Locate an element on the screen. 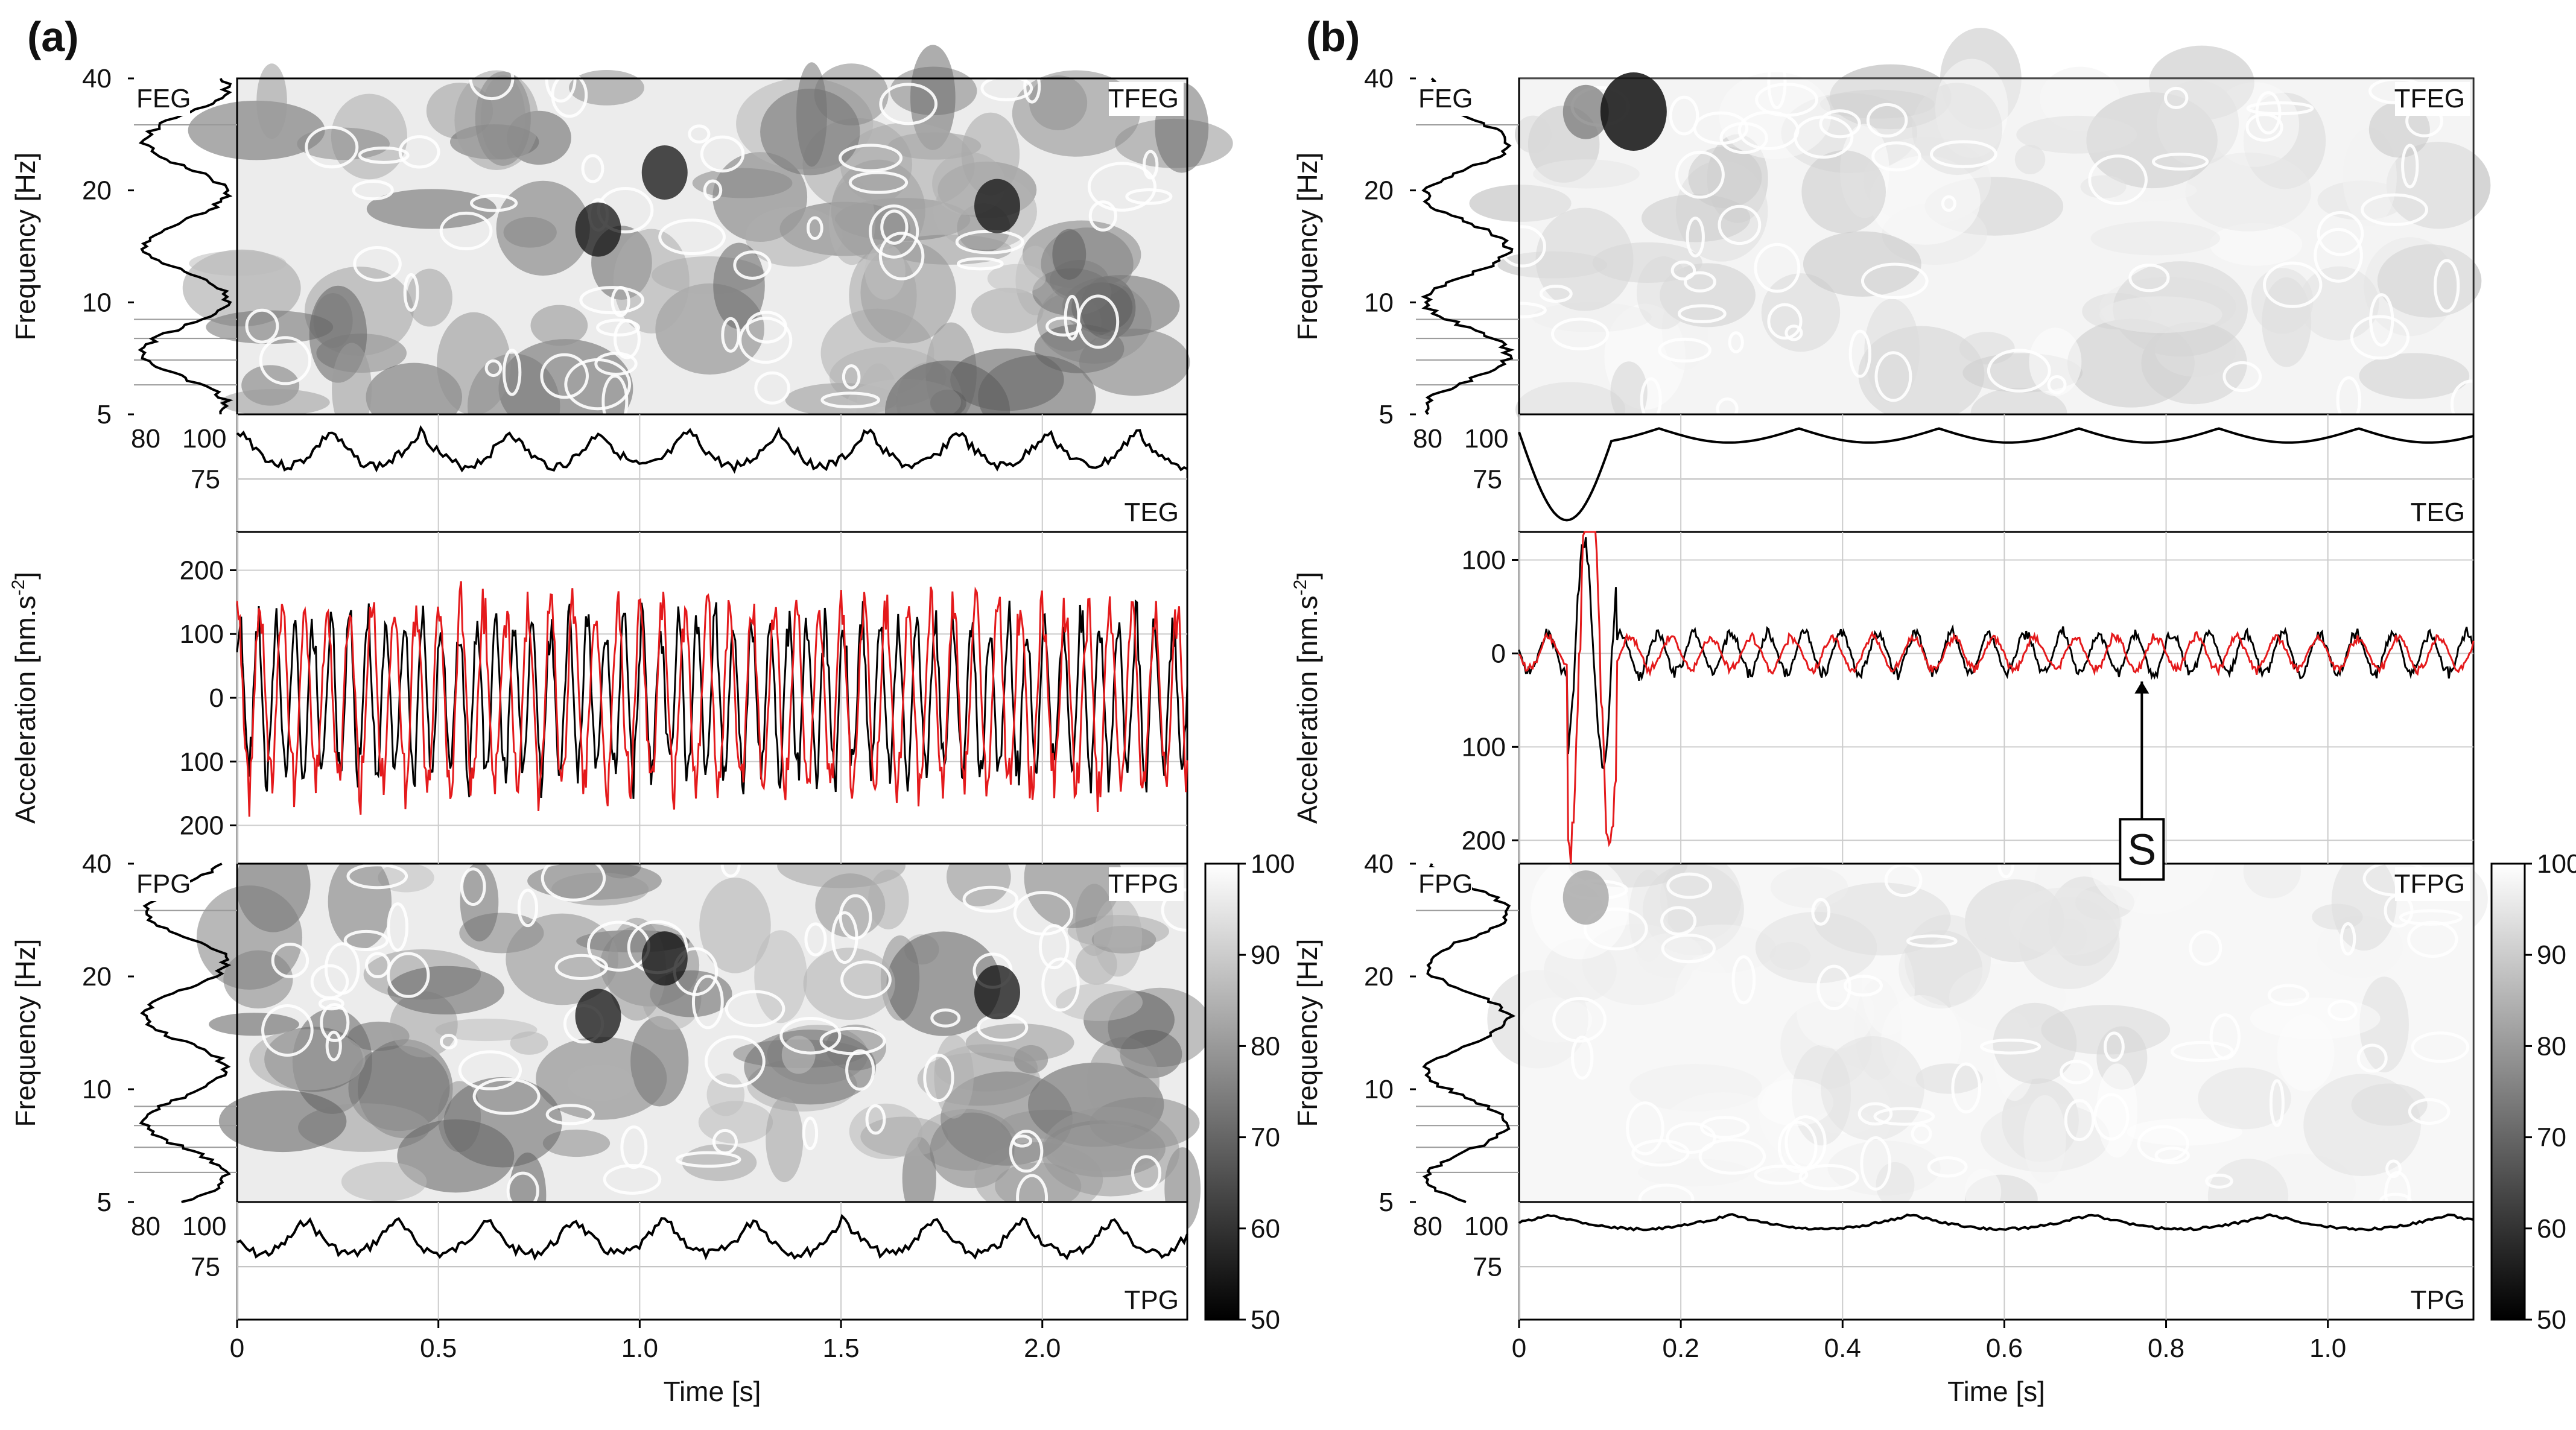 The image size is (2576, 1430). time-tick-label: 0.2 is located at coordinates (1681, 1348).